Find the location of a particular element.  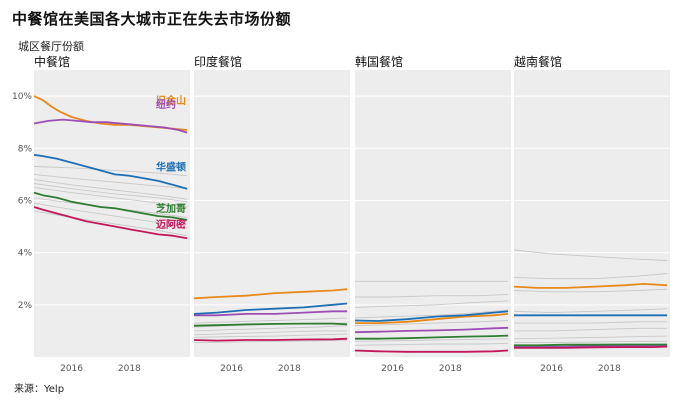

series-label-迈阿密: 迈阿密 is located at coordinates (171, 224).